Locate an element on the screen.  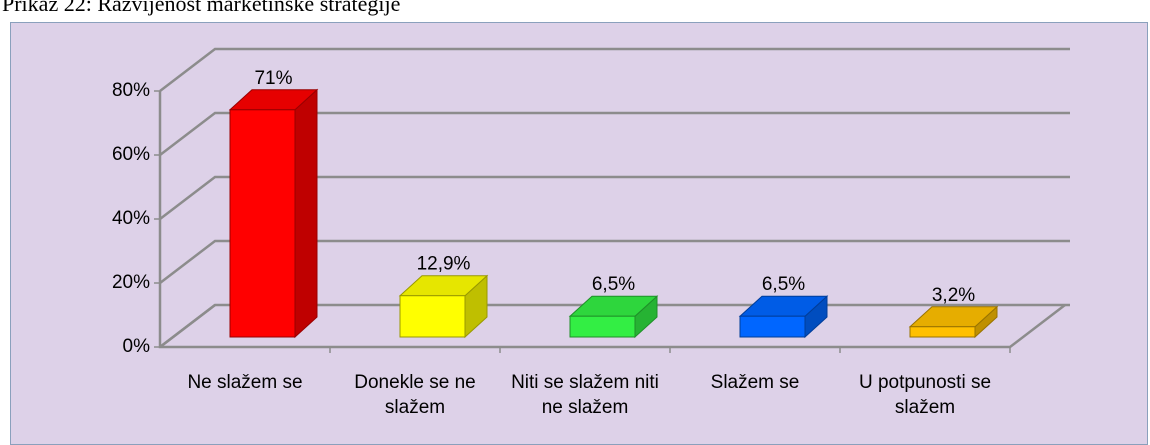
x-tick-label: U potpunosti se slažem is located at coordinates (925, 395).